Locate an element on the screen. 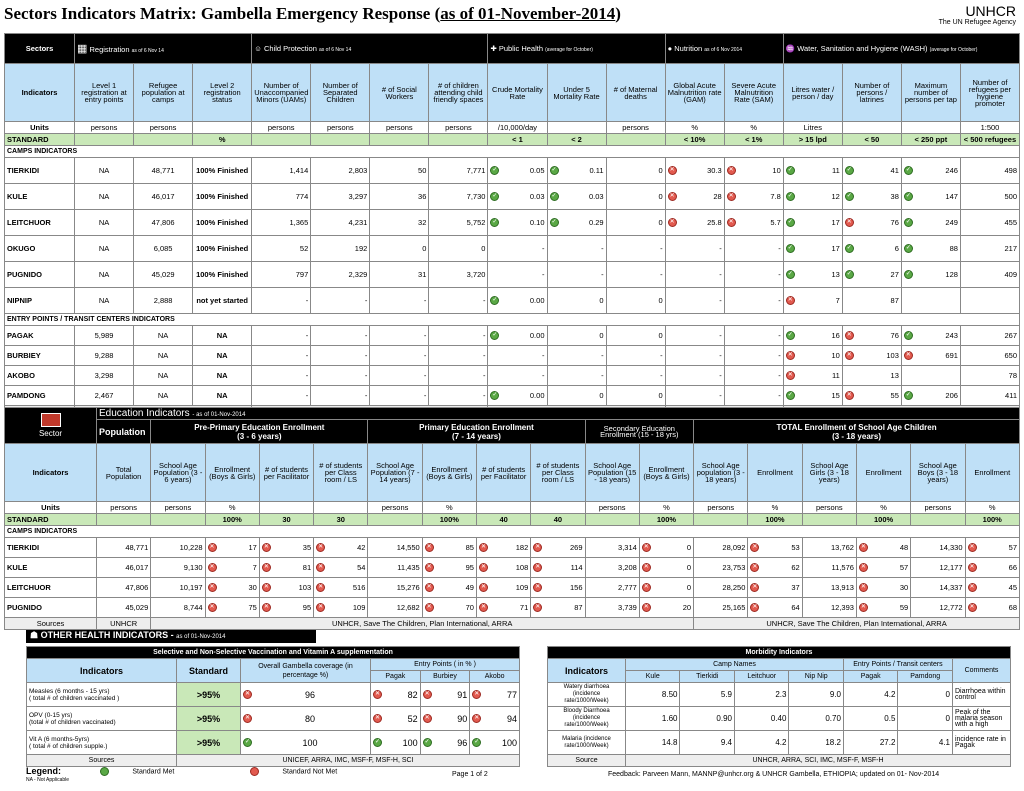 This screenshot has width=1024, height=791. education-cell: 12,682 is located at coordinates (395, 607).